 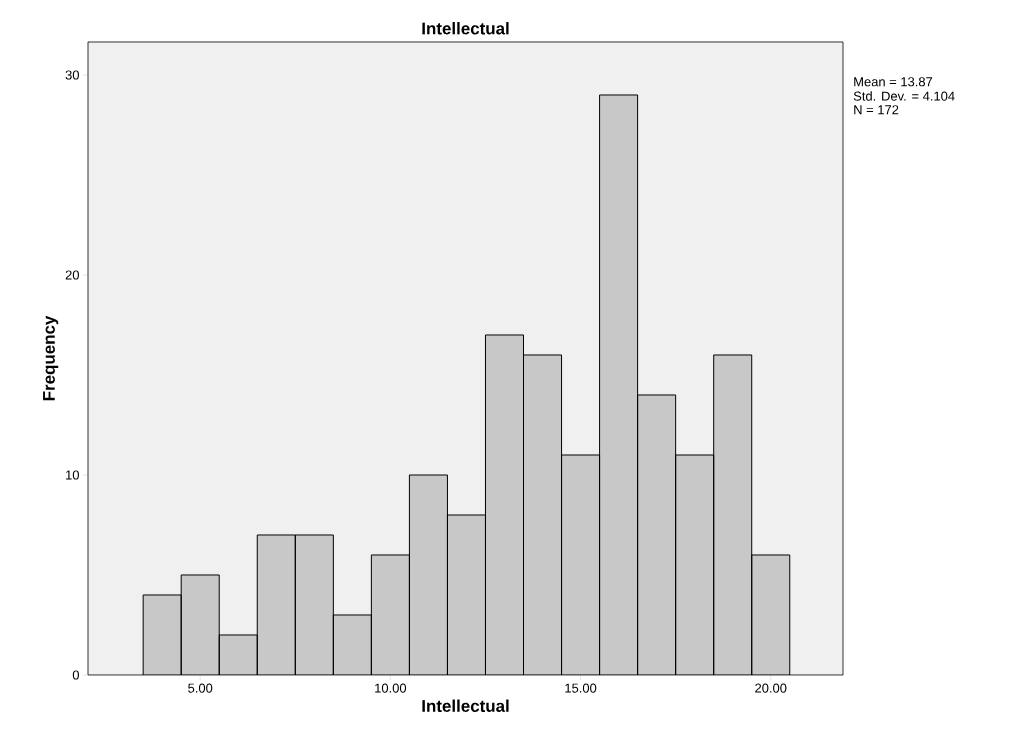 What do you see at coordinates (72, 275) in the screenshot?
I see `y-tick-label: 20` at bounding box center [72, 275].